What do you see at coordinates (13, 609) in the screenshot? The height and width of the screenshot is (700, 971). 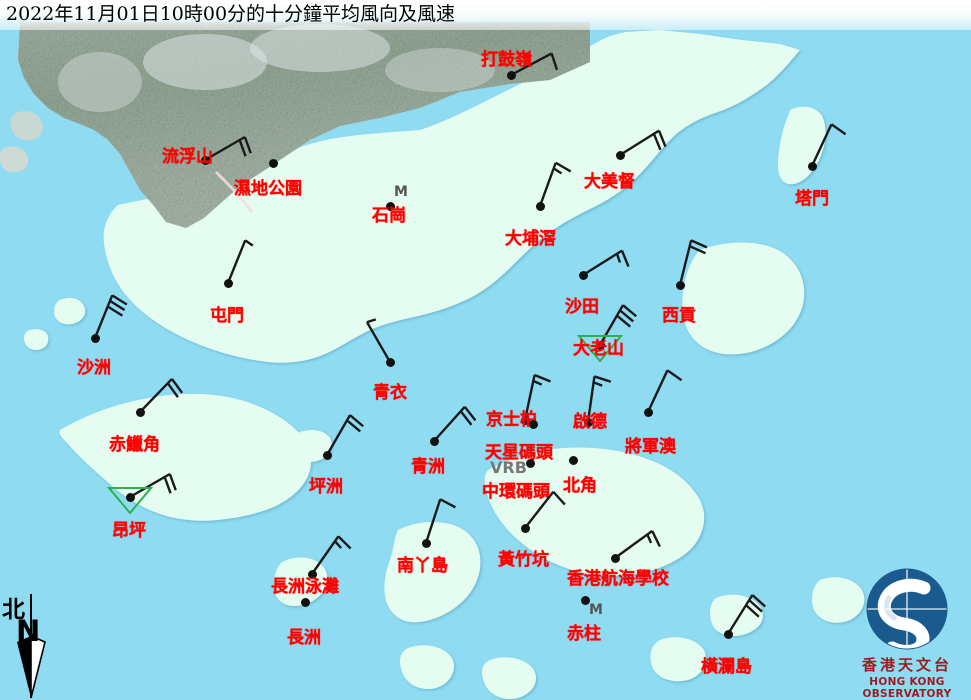 I see `north-arrow-label-cn: 北` at bounding box center [13, 609].